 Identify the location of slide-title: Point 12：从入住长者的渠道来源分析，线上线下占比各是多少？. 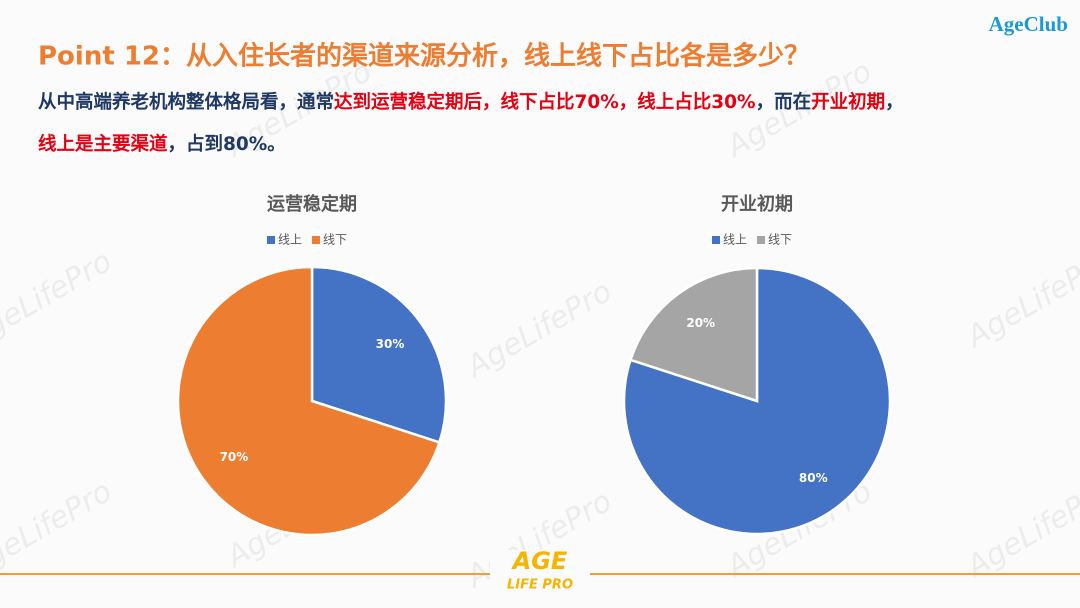
(424, 56).